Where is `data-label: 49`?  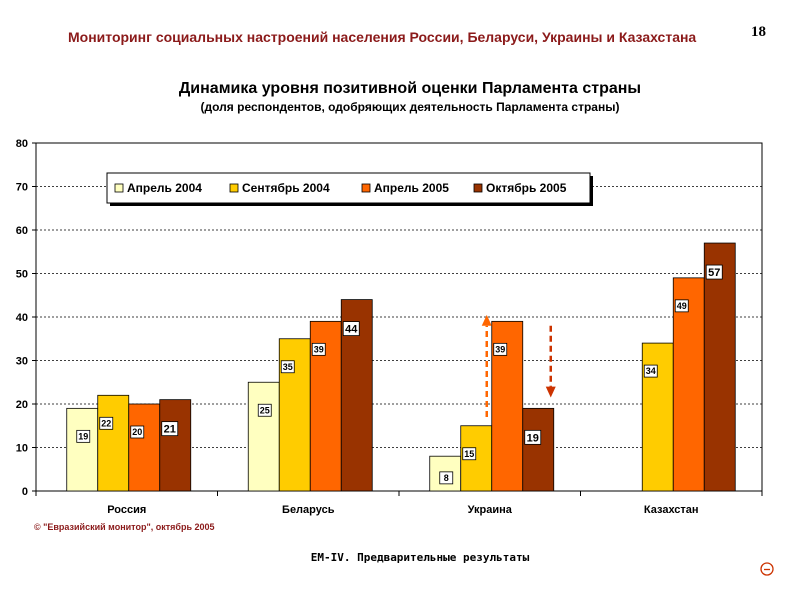
data-label: 49 is located at coordinates (682, 306).